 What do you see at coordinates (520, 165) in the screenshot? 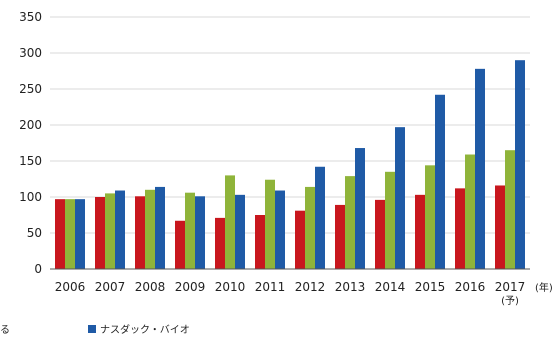
I see `bar-series-3-2017` at bounding box center [520, 165].